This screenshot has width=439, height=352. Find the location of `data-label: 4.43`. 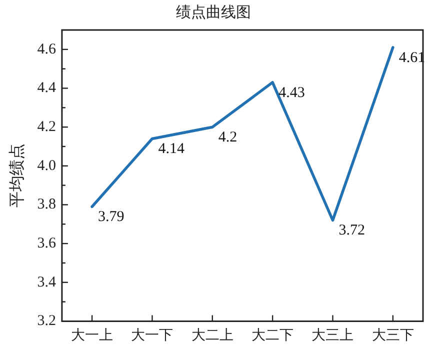

data-label: 4.43 is located at coordinates (291, 92).